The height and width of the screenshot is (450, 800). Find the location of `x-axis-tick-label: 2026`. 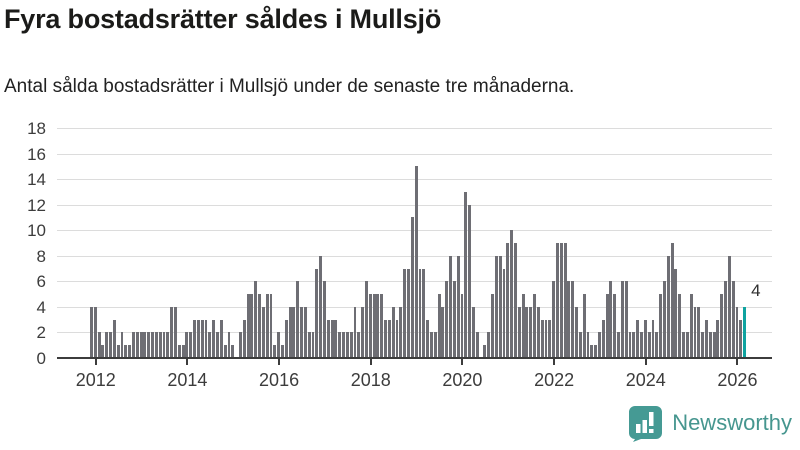

x-axis-tick-label: 2026 is located at coordinates (737, 380).